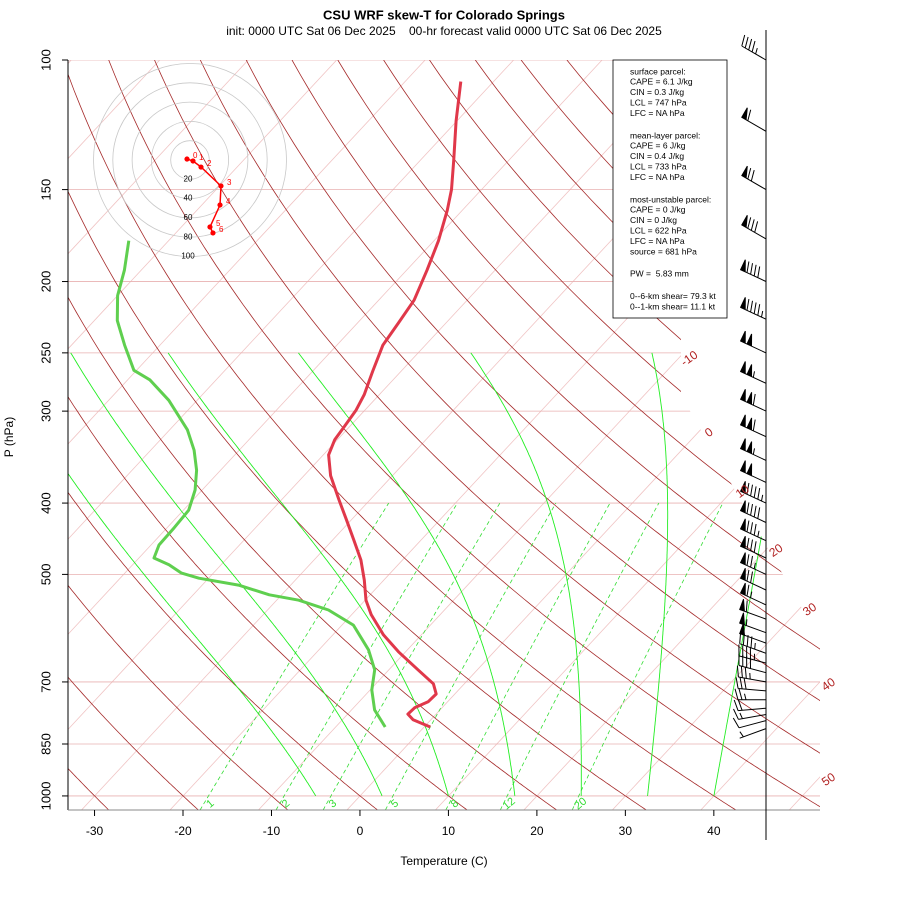 The image size is (900, 900). Describe the element at coordinates (395, 405) in the screenshot. I see `temperature-line` at that location.